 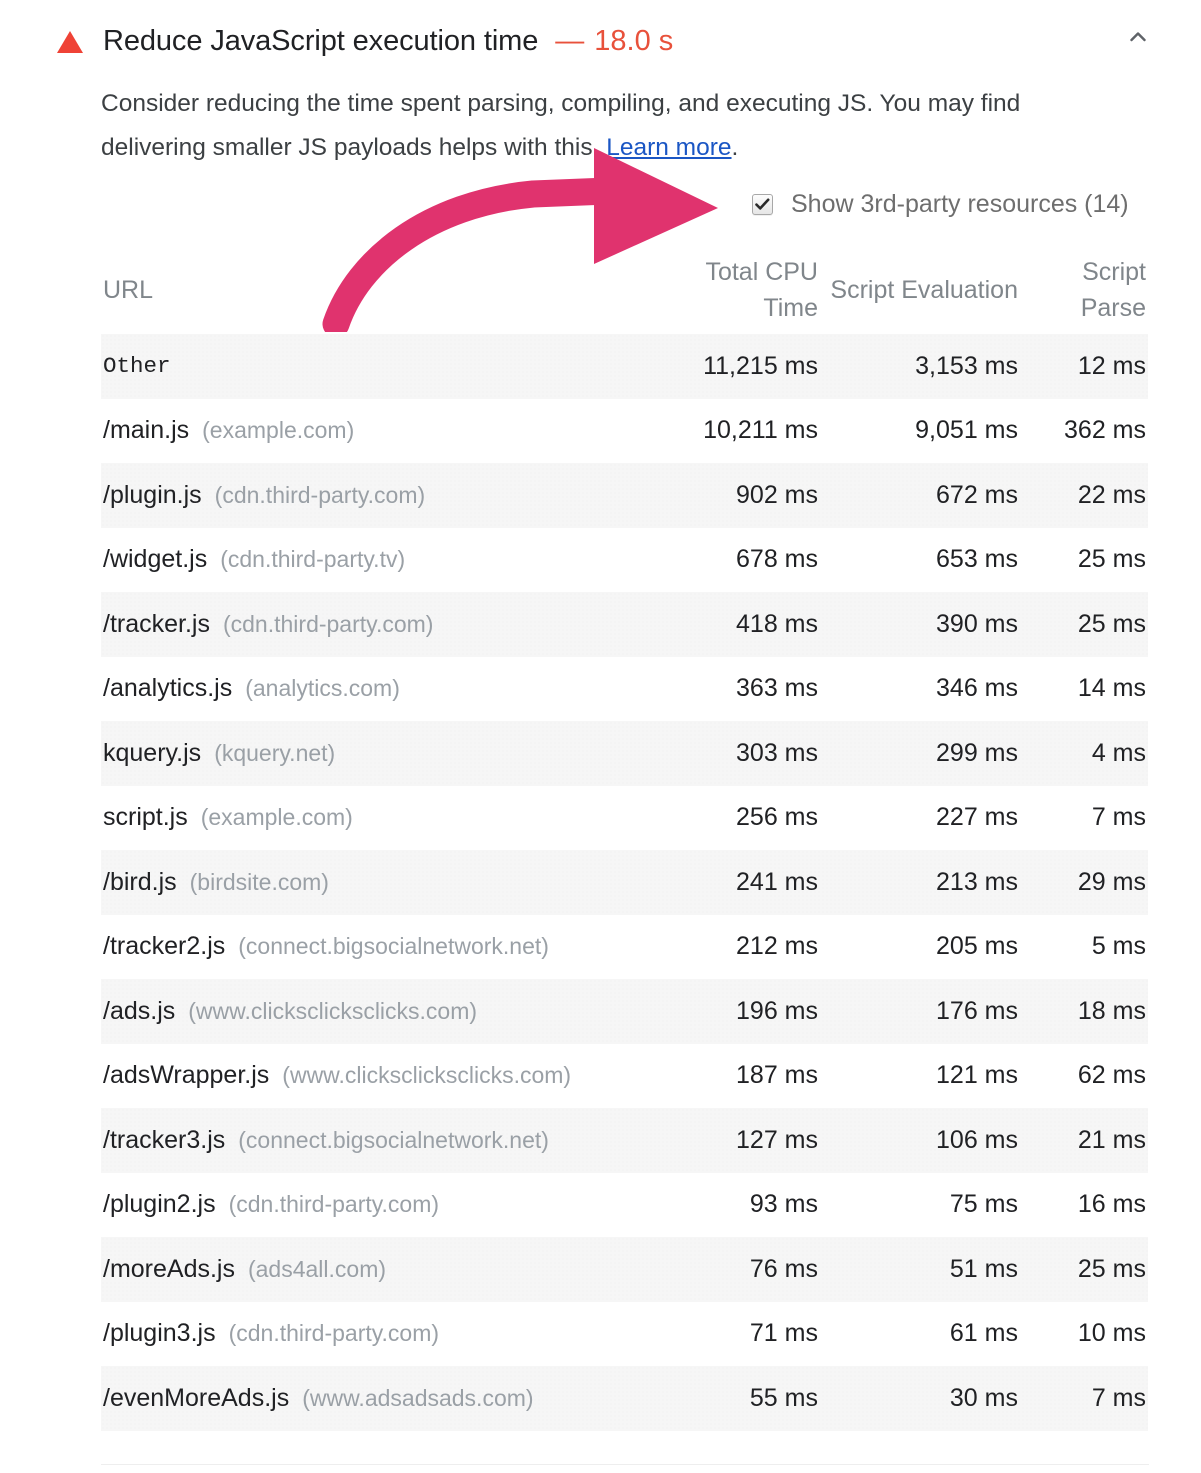 What do you see at coordinates (139, 1010) in the screenshot?
I see `url-name: /ads.js` at bounding box center [139, 1010].